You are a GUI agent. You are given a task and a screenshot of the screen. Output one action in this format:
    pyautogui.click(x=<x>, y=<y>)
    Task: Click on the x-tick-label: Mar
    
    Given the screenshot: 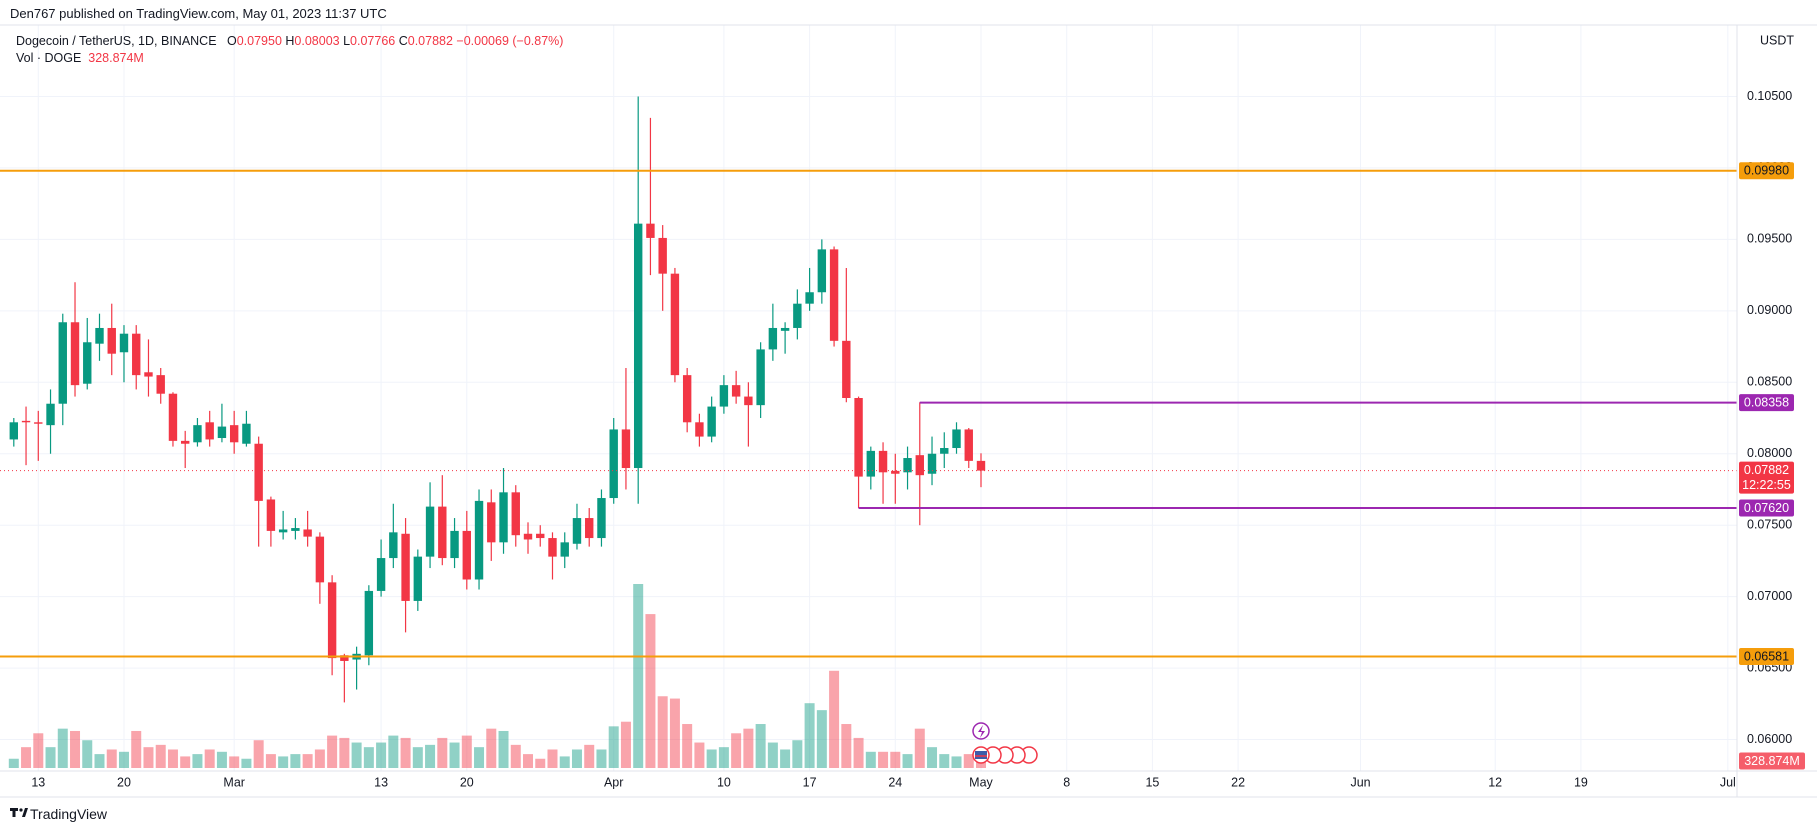 What is the action you would take?
    pyautogui.click(x=234, y=782)
    